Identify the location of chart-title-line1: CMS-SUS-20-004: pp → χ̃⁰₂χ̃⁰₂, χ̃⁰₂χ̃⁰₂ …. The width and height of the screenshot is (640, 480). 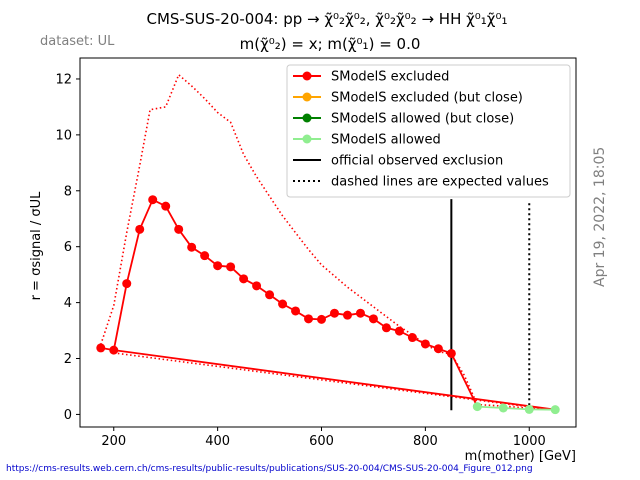
(327, 19).